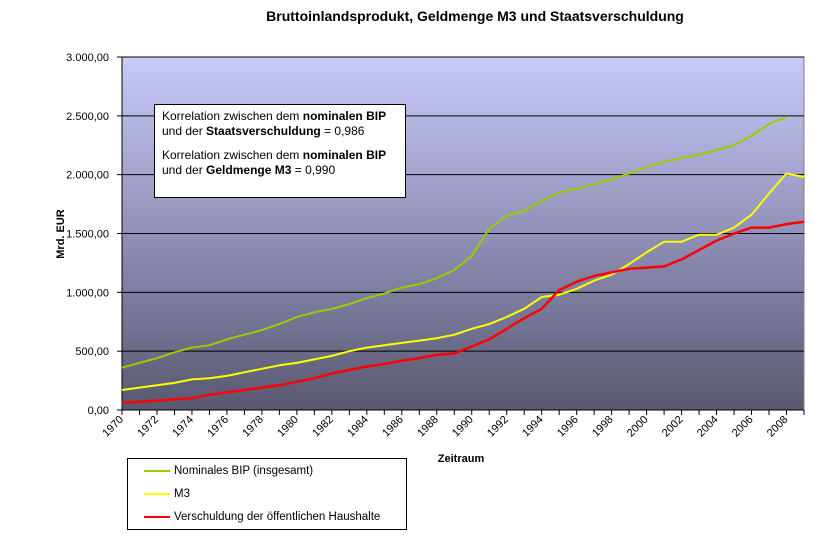 The width and height of the screenshot is (838, 549). Describe the element at coordinates (393, 427) in the screenshot. I see `x-tick-label: 1986` at that location.